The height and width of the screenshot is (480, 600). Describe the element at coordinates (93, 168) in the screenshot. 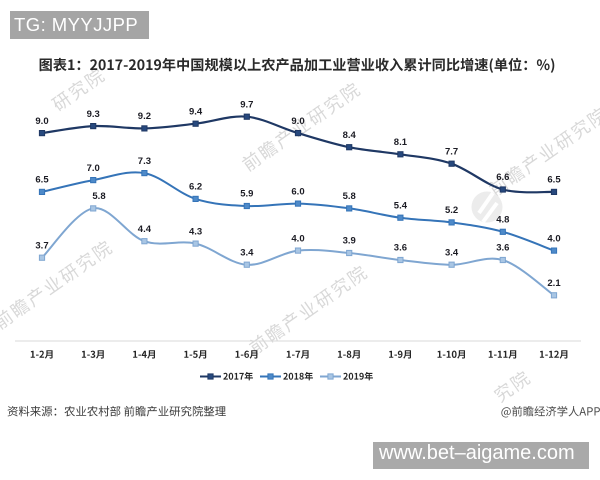

I see `svg-text: 7.0` at that location.